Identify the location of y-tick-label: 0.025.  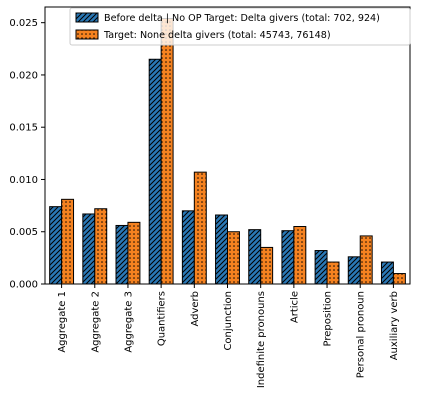
(23, 23).